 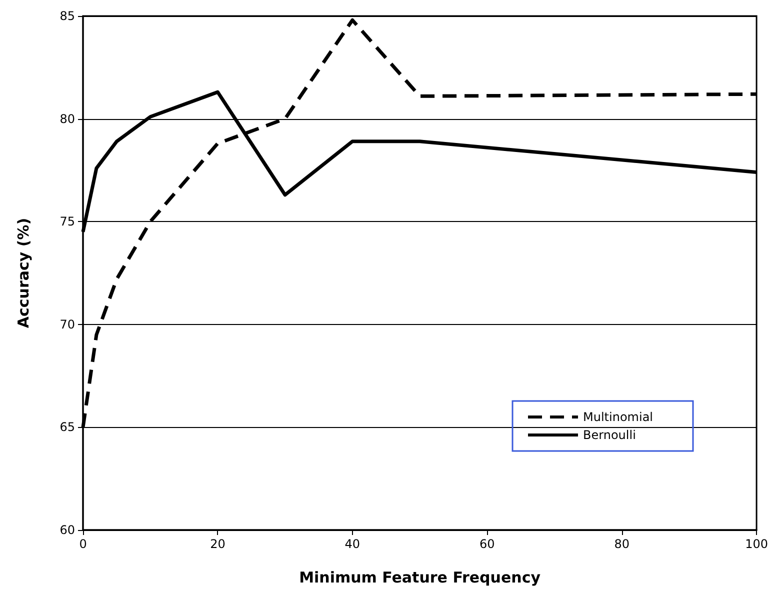 What do you see at coordinates (23, 273) in the screenshot?
I see `y-axis-title: Accuracy (%)` at bounding box center [23, 273].